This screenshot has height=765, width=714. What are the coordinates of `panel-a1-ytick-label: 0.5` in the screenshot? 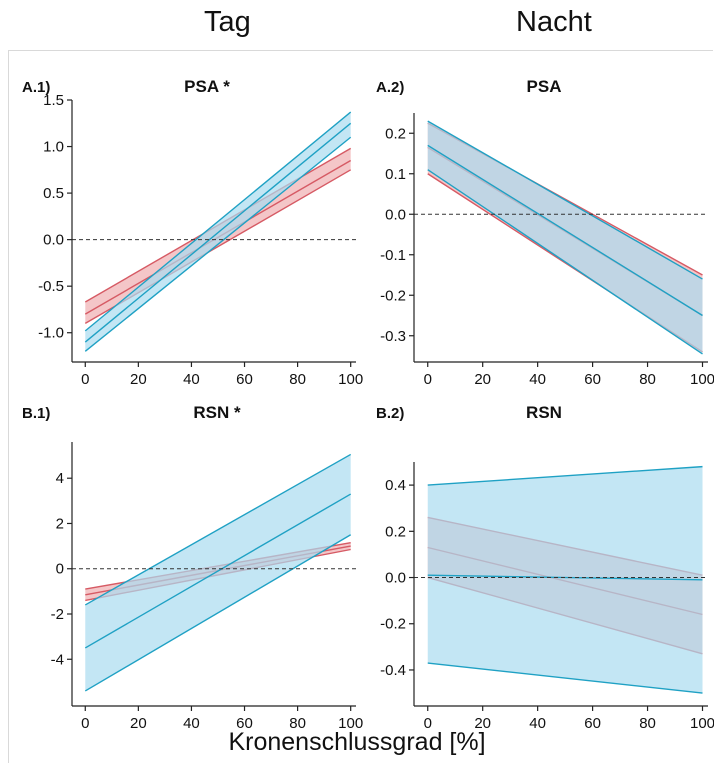 It's located at (53, 193).